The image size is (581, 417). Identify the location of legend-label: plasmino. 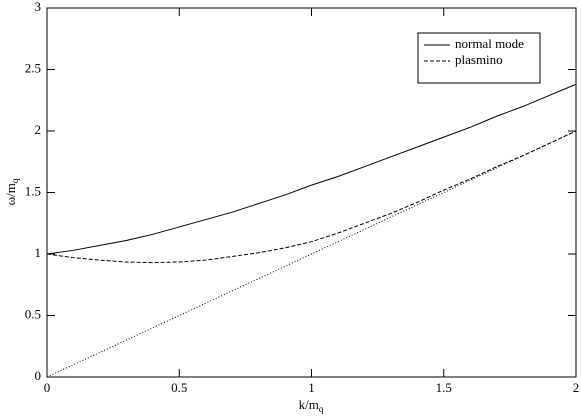
(479, 59).